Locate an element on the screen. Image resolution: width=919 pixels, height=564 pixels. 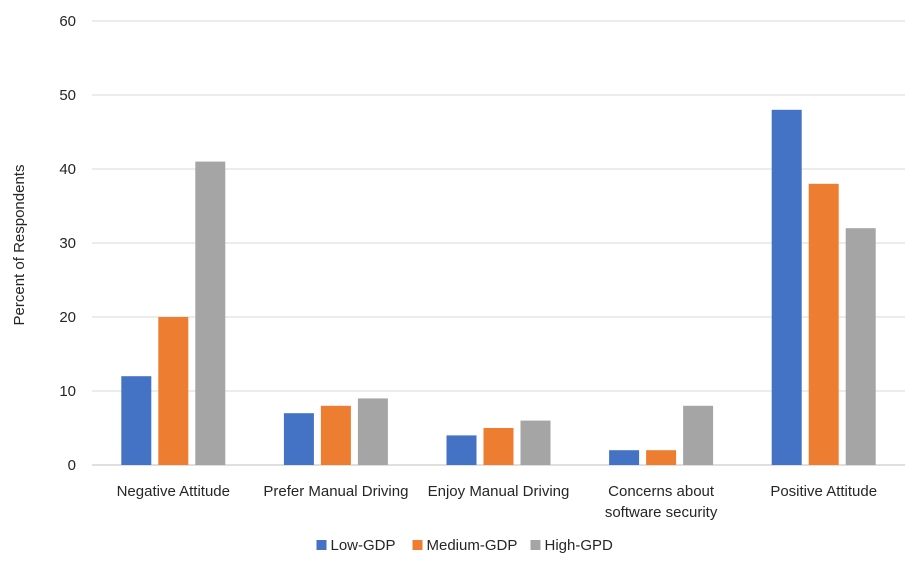
x-category-label-line: software security is located at coordinates (661, 512).